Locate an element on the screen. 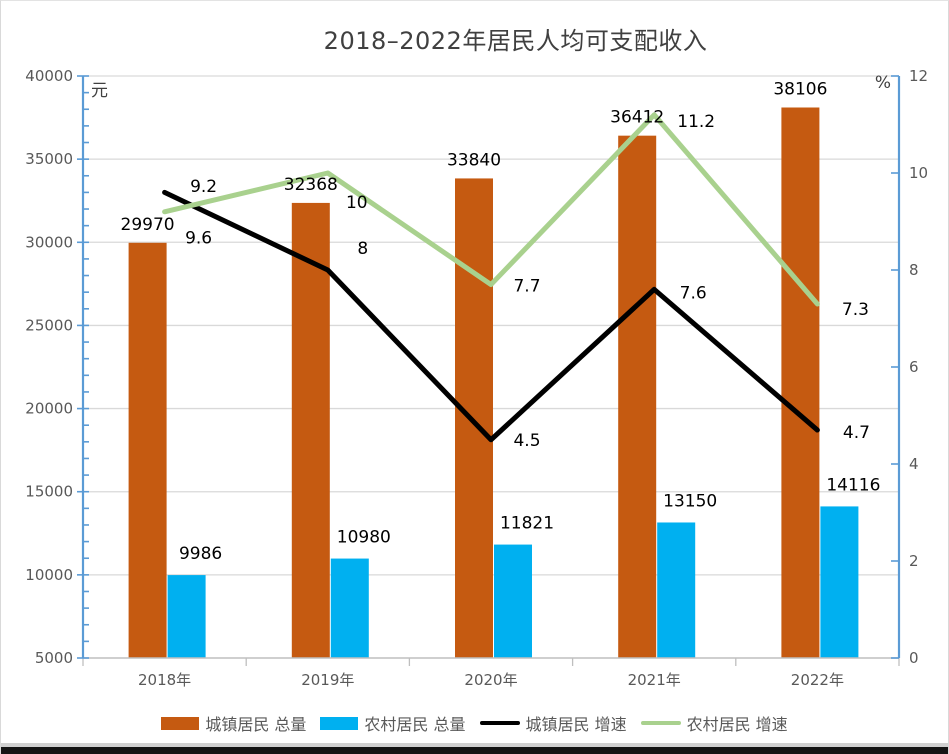  bar-label: 29970 is located at coordinates (148, 225).